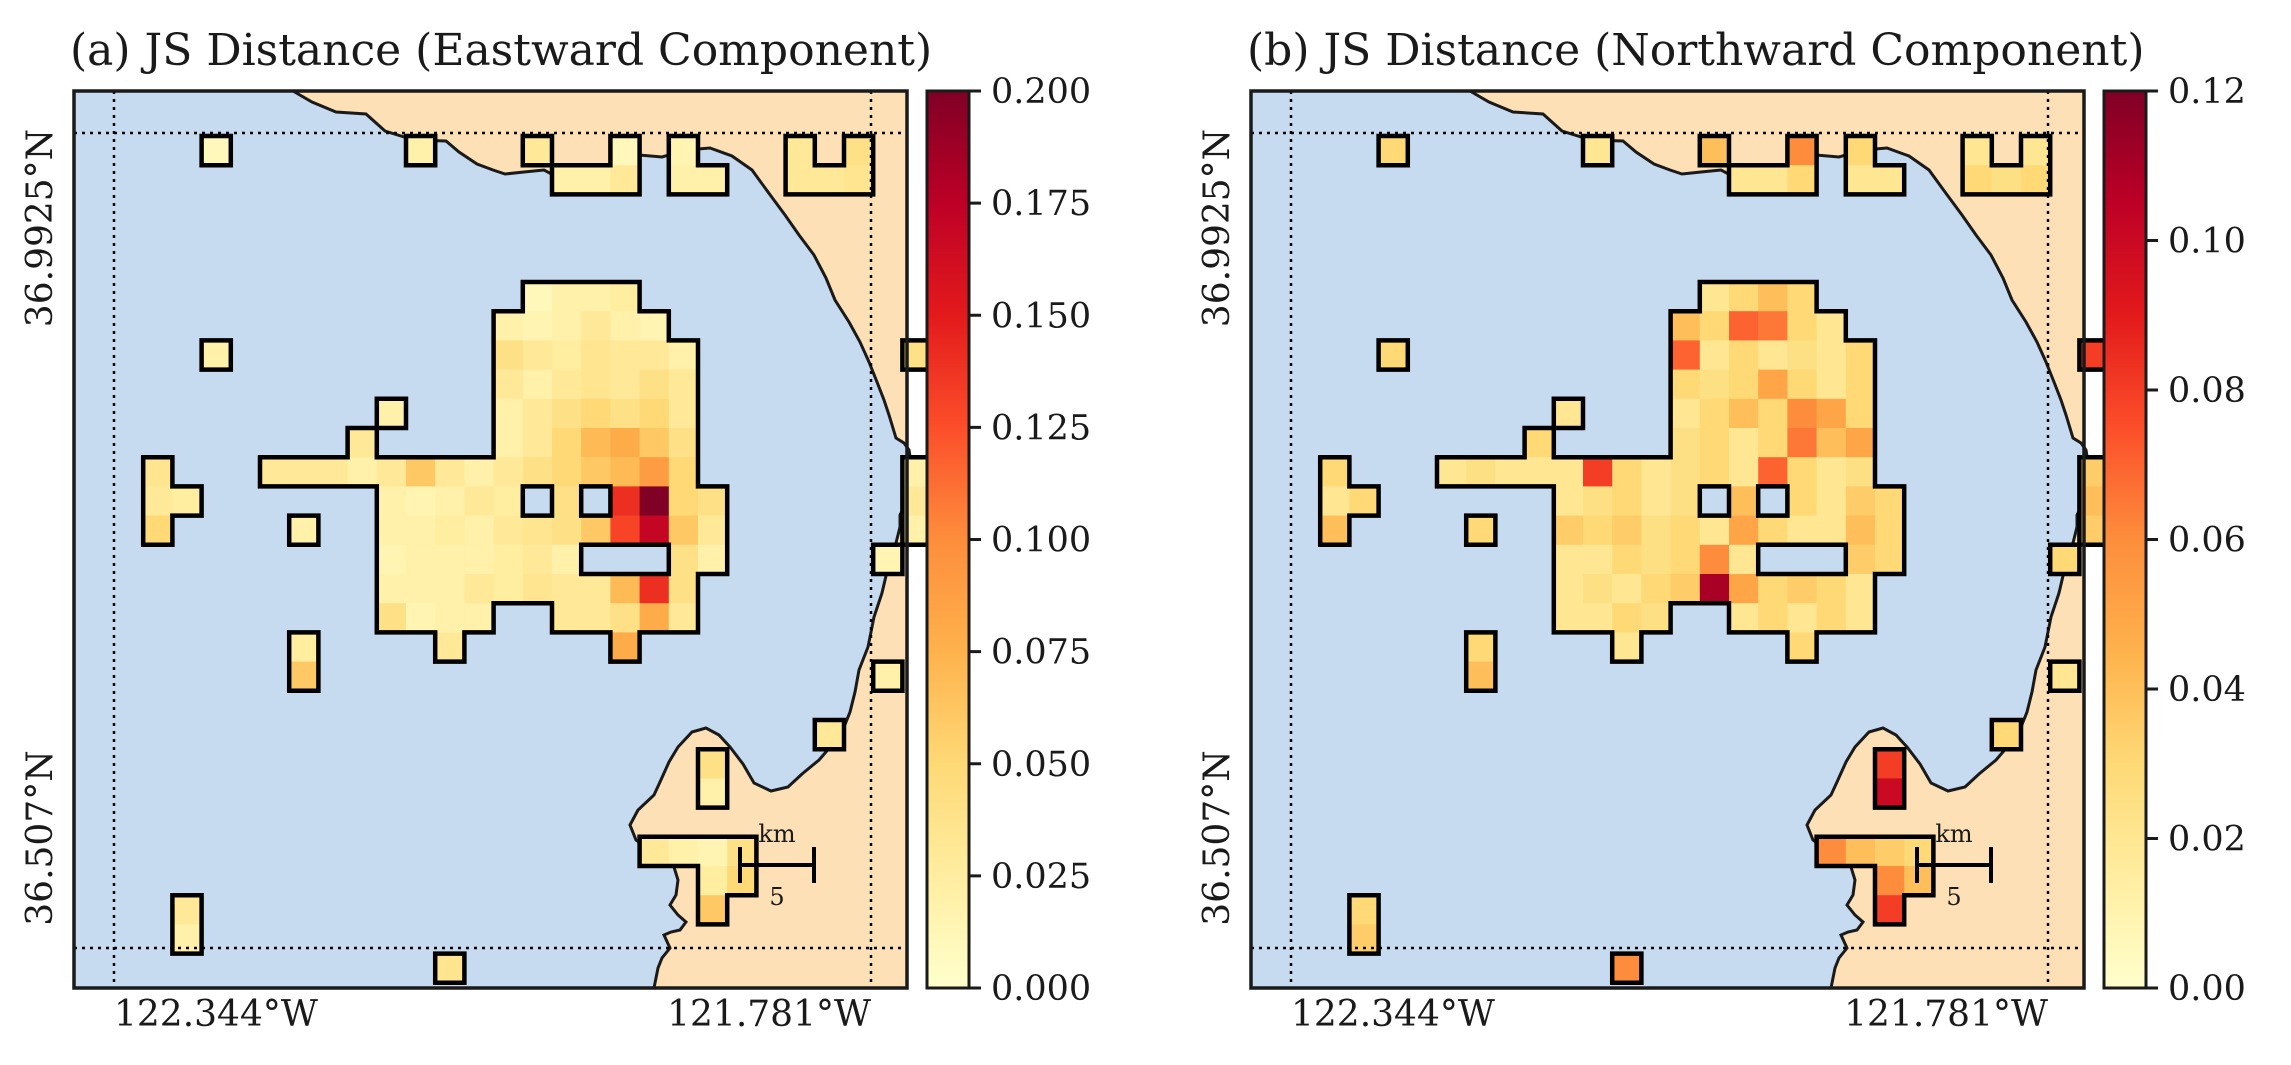 The image size is (2291, 1065). What do you see at coordinates (2207, 92) in the screenshot?
I see `colorbar-tick-label: 0.12` at bounding box center [2207, 92].